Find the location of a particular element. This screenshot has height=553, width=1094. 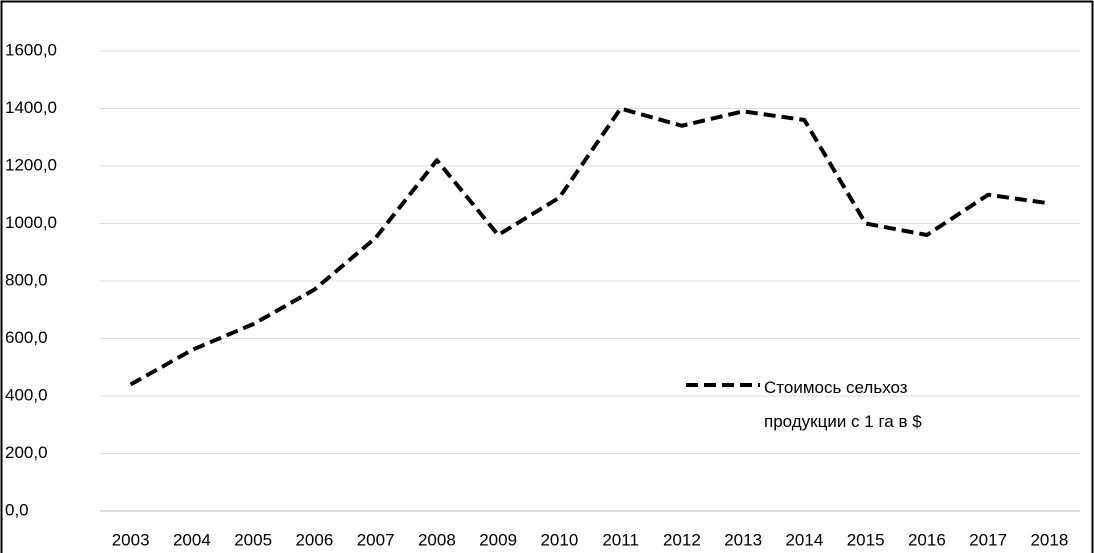

y-tick-label: 400,0 is located at coordinates (26, 394).